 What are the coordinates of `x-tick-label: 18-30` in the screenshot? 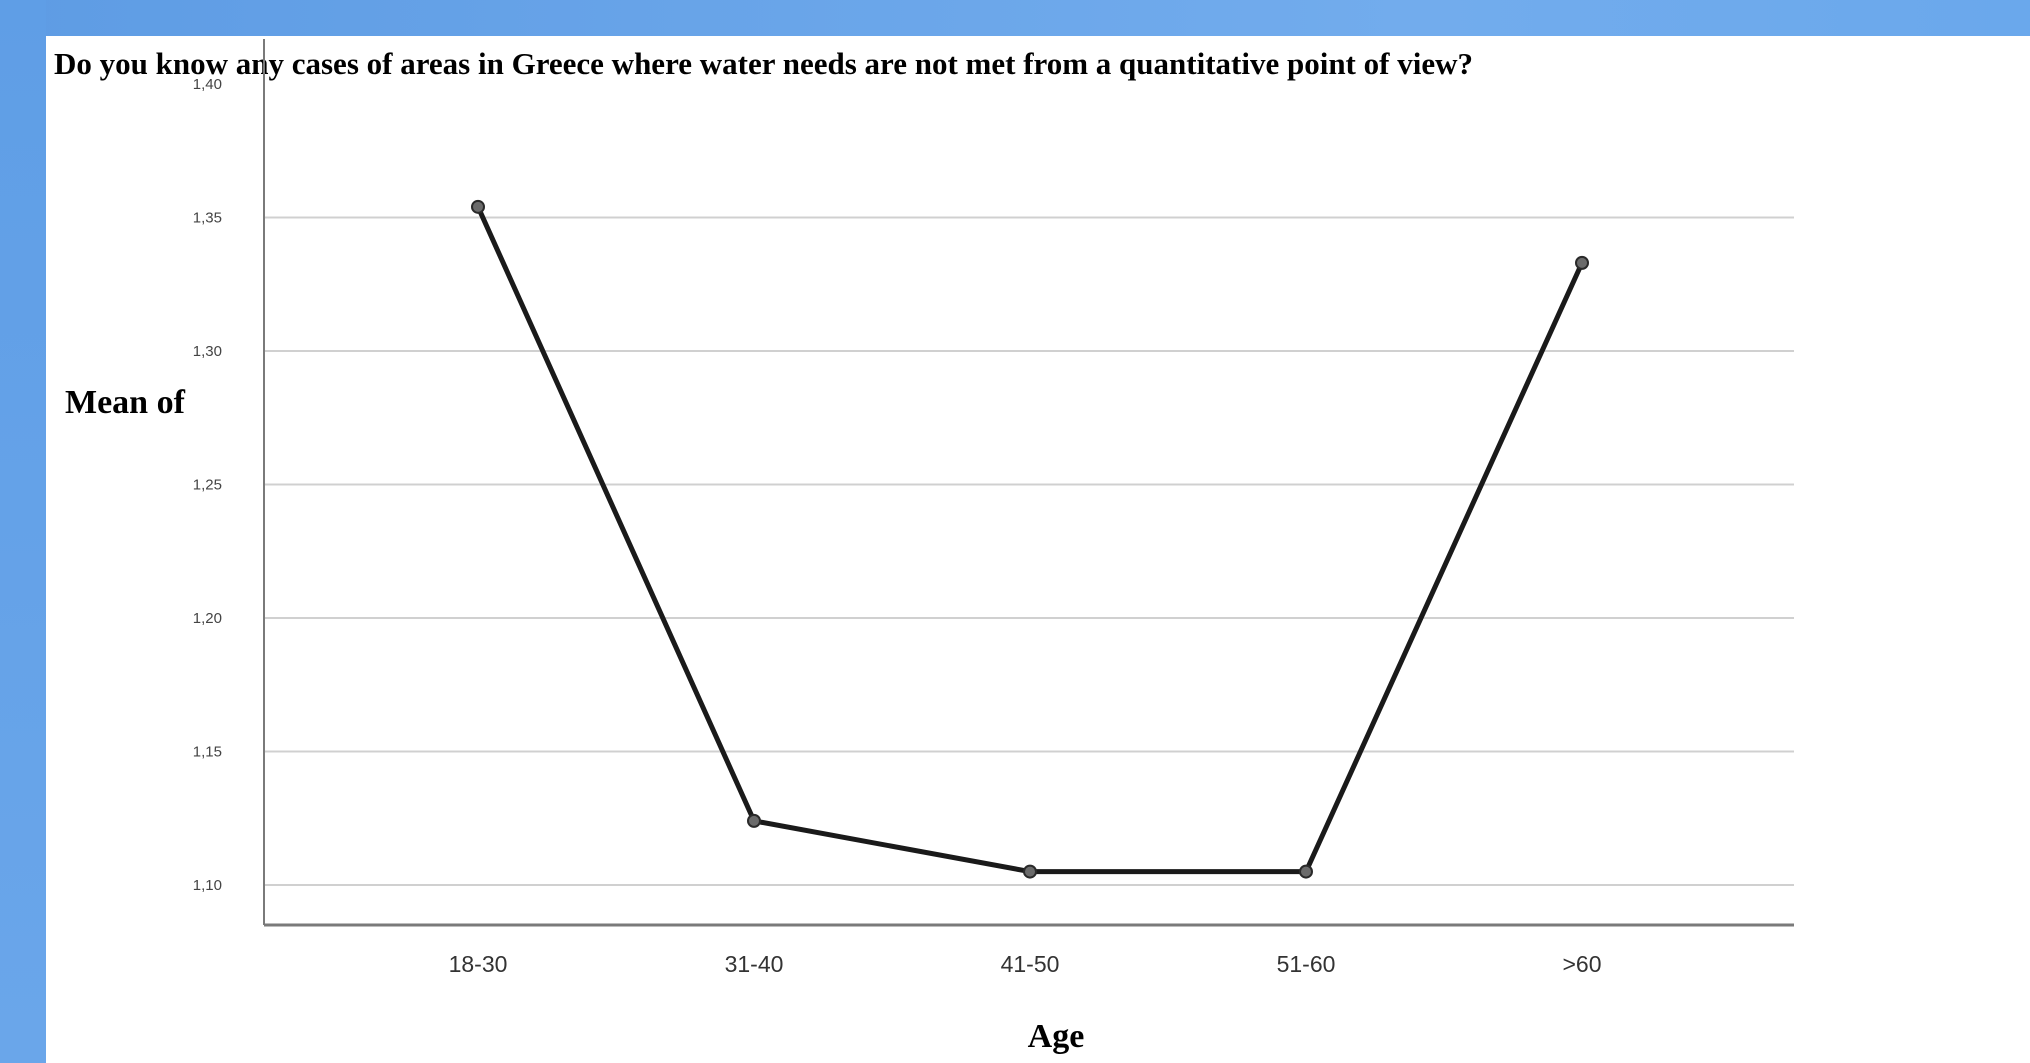 It's located at (478, 964).